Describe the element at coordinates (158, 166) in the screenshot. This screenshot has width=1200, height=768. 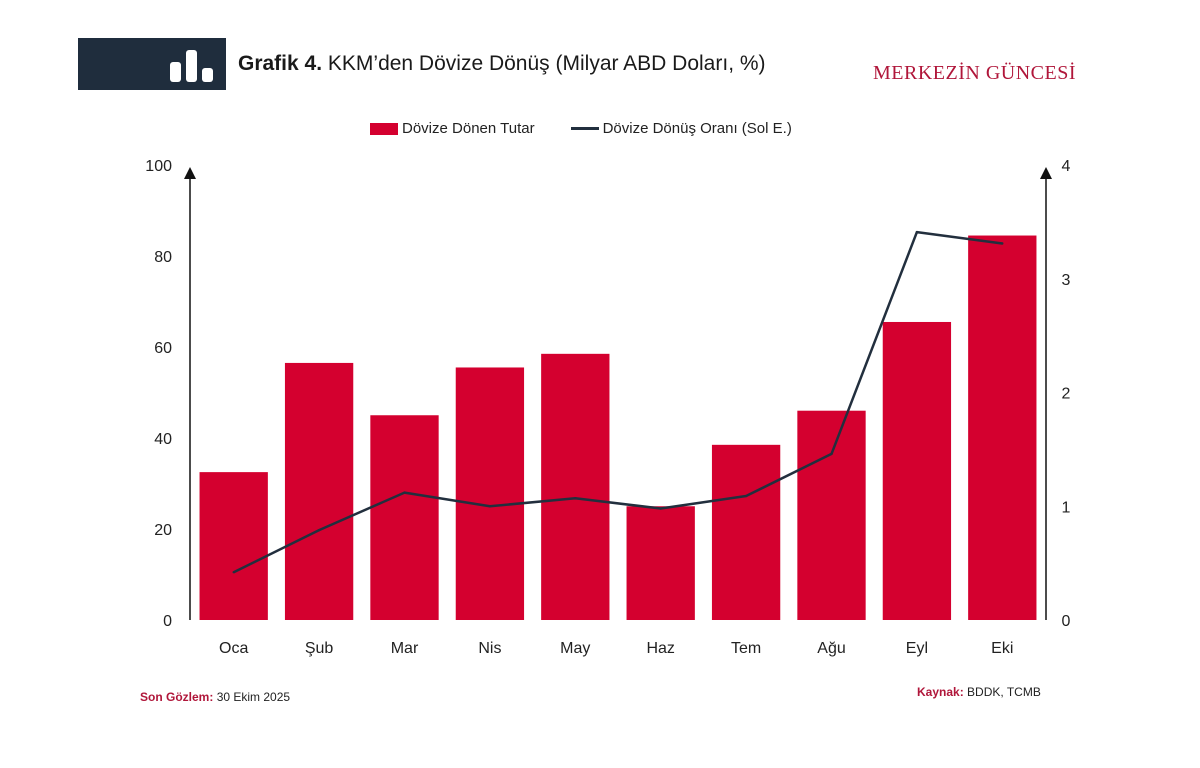
I see `y-left-tick-5: 100` at that location.